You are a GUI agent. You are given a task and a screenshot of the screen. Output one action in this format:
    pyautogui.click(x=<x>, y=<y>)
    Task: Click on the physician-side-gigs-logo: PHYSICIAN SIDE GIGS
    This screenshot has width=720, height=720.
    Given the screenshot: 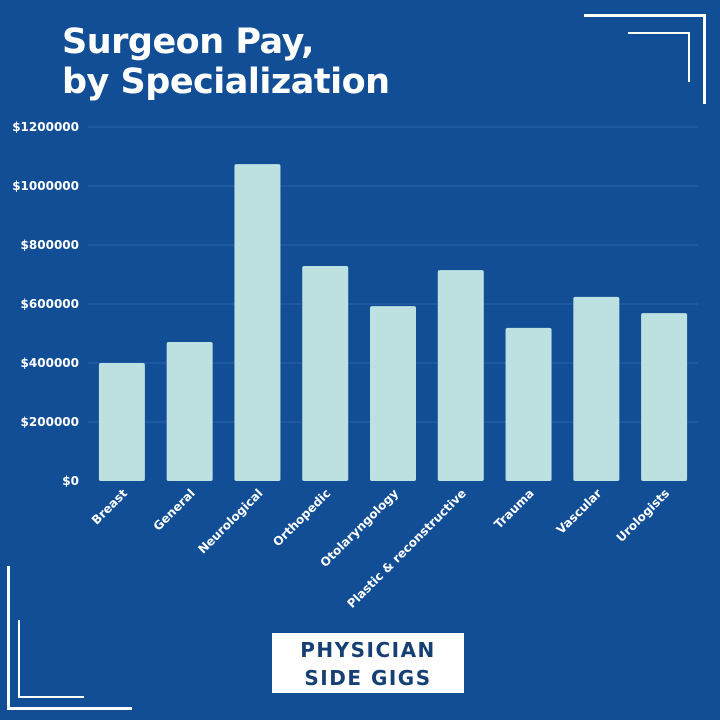 What is the action you would take?
    pyautogui.click(x=368, y=663)
    